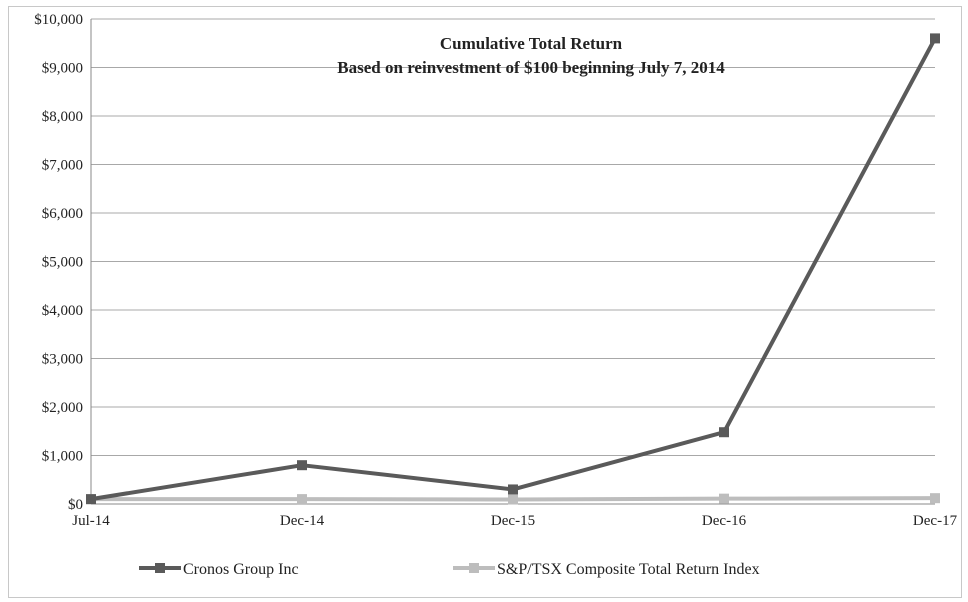 Image resolution: width=968 pixels, height=602 pixels. I want to click on chart-title: Cumulative Total Return, so click(531, 43).